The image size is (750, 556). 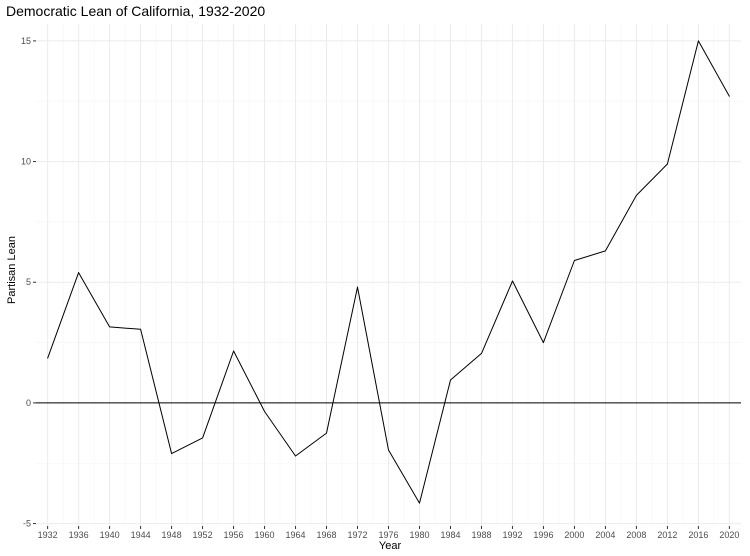 What do you see at coordinates (450, 535) in the screenshot?
I see `x-tick-label: 1984` at bounding box center [450, 535].